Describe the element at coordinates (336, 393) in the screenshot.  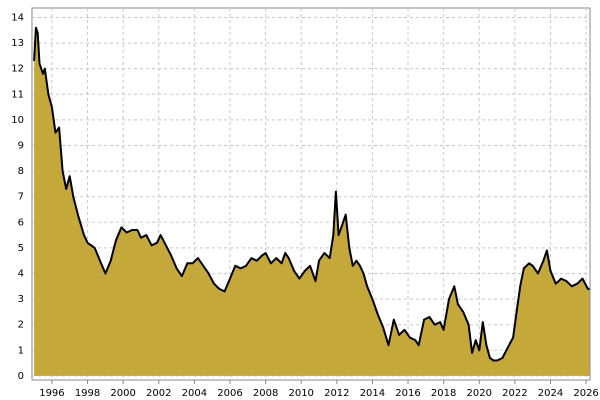
I see `x-tick-label: 2012` at that location.